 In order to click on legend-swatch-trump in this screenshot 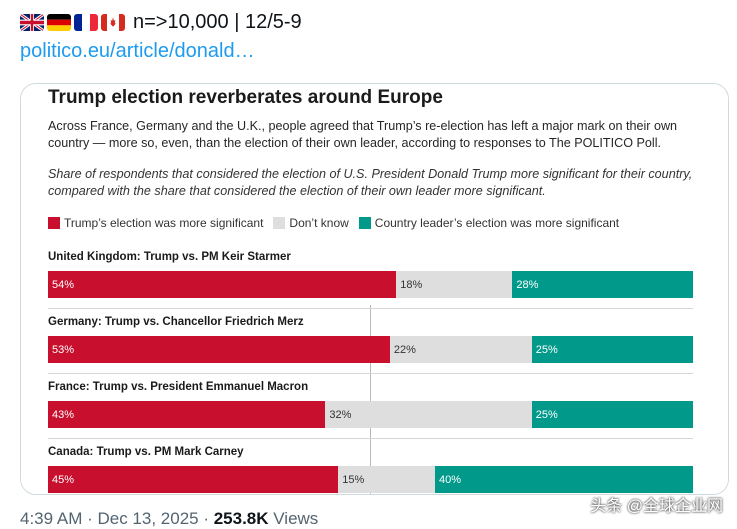, I will do `click(54, 223)`.